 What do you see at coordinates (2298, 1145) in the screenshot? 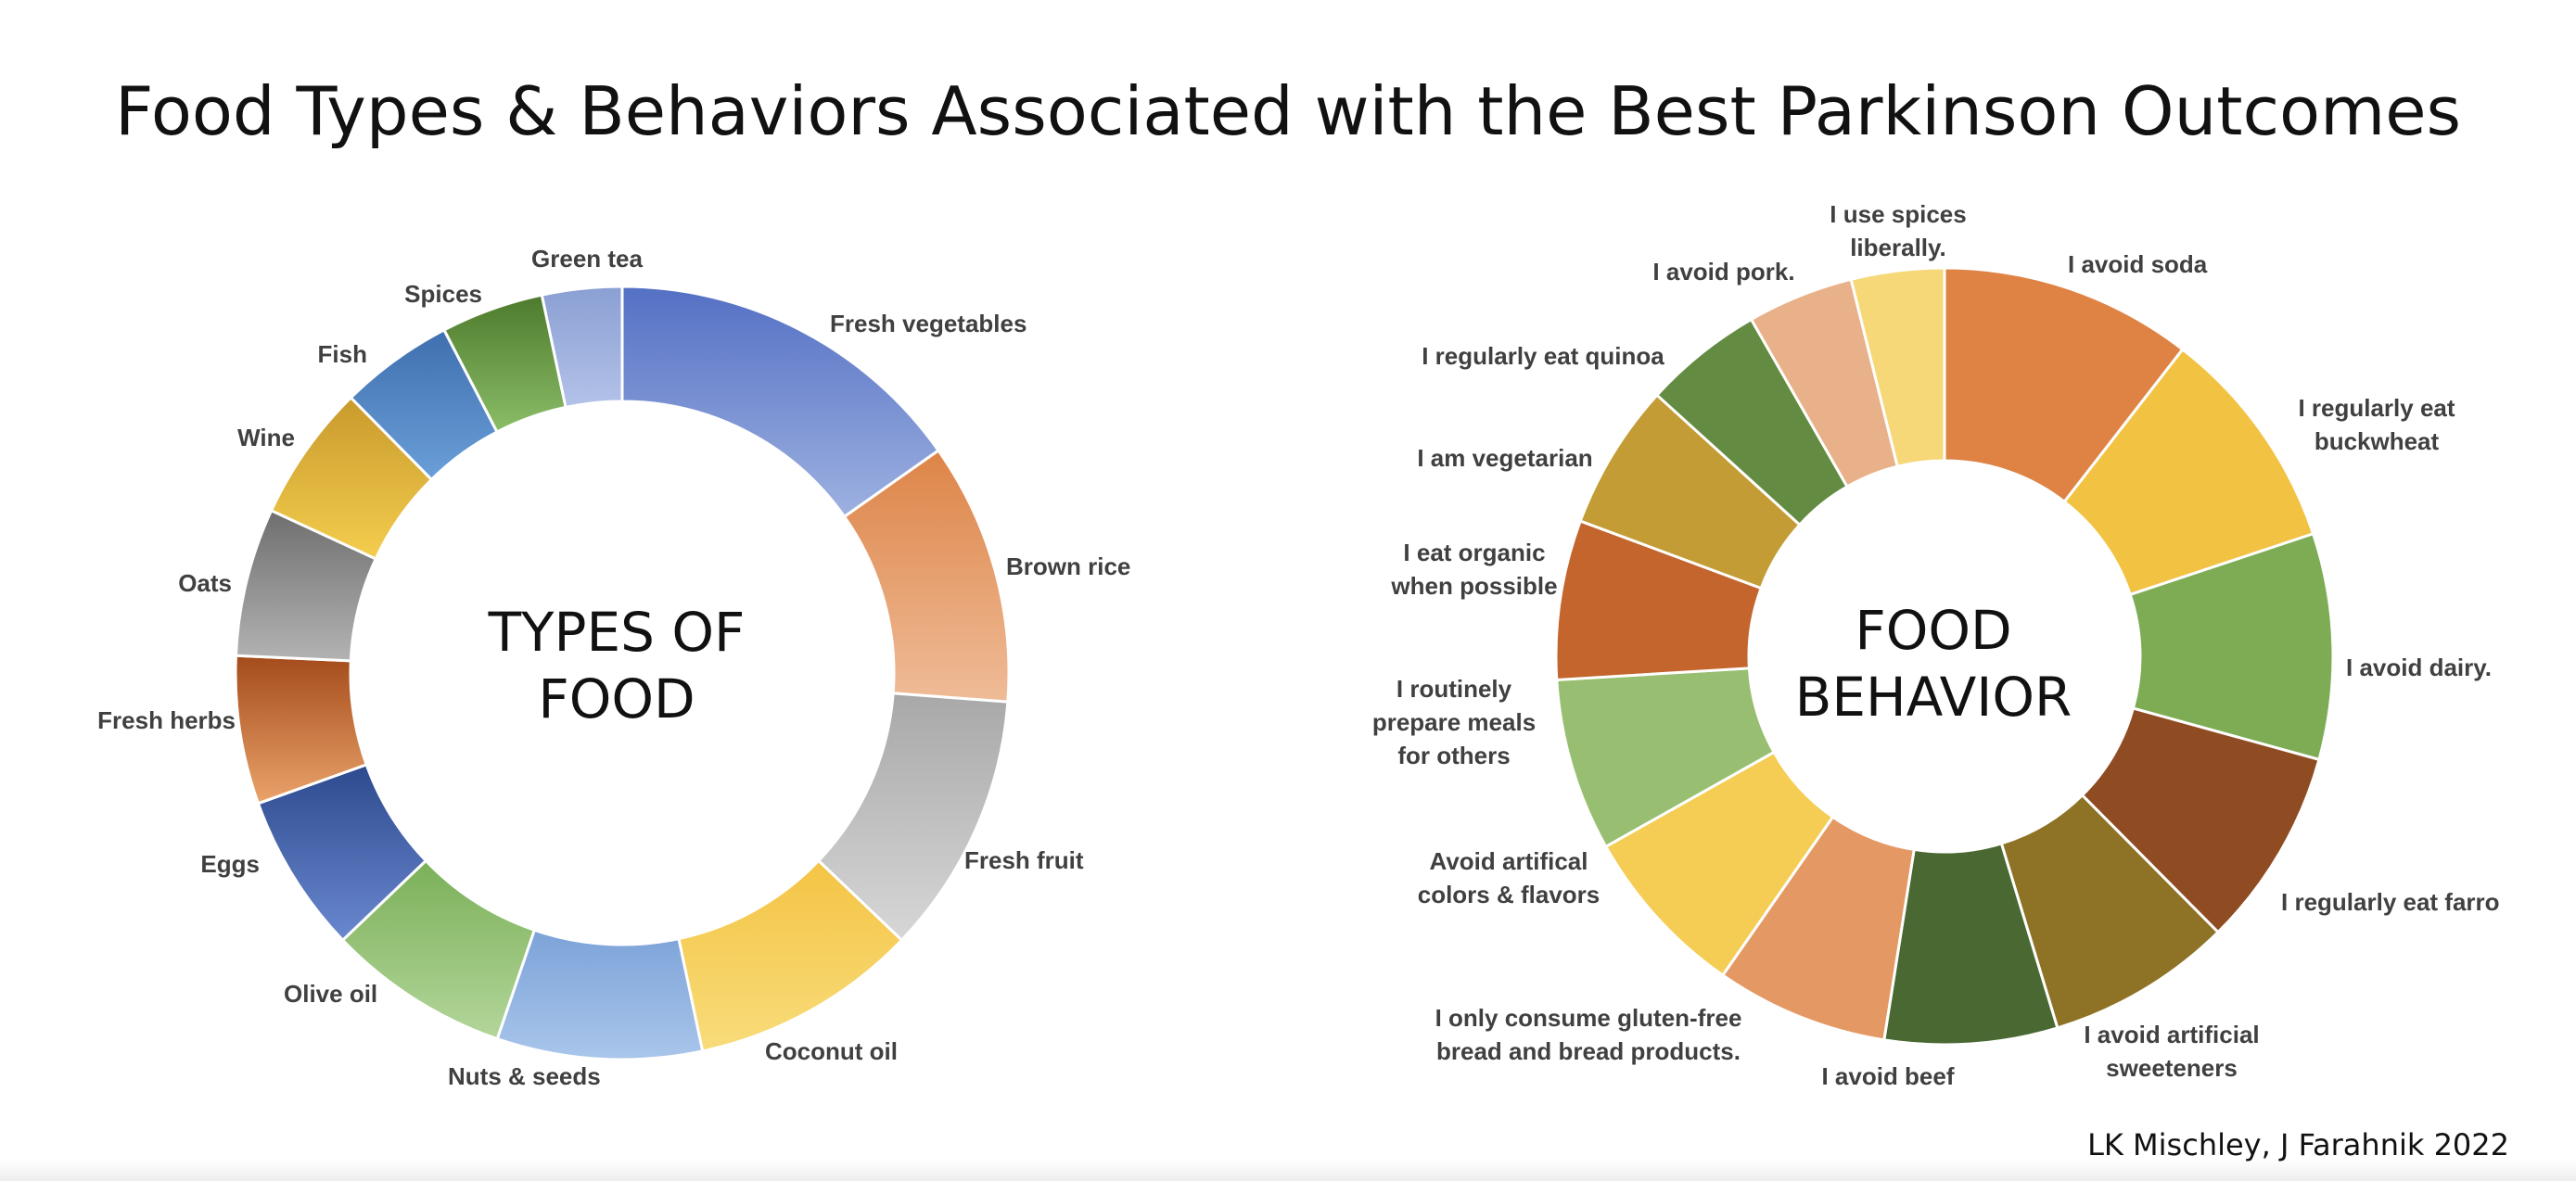
I see `author-credit: LK Mischley, J Farahnik 2022` at bounding box center [2298, 1145].